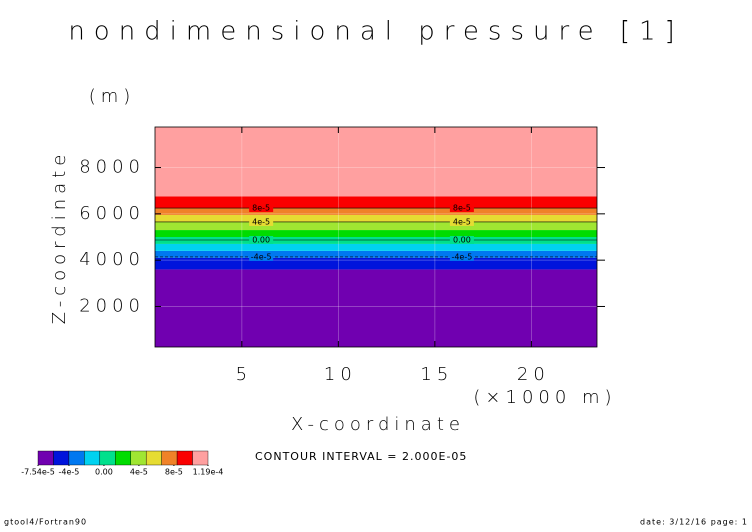 The width and height of the screenshot is (752, 532). What do you see at coordinates (45, 522) in the screenshot?
I see `footer-left: gtool4/Fortran90` at bounding box center [45, 522].